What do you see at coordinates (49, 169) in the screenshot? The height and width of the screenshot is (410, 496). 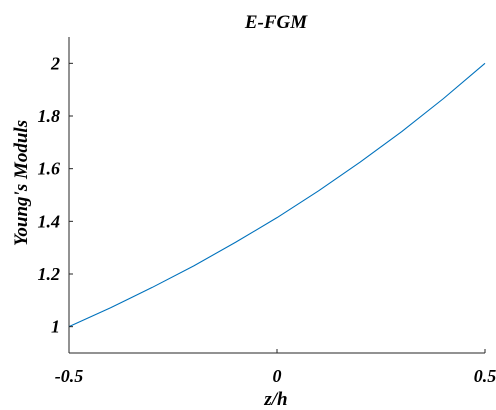 I see `y-tick-label: 1.6` at bounding box center [49, 169].